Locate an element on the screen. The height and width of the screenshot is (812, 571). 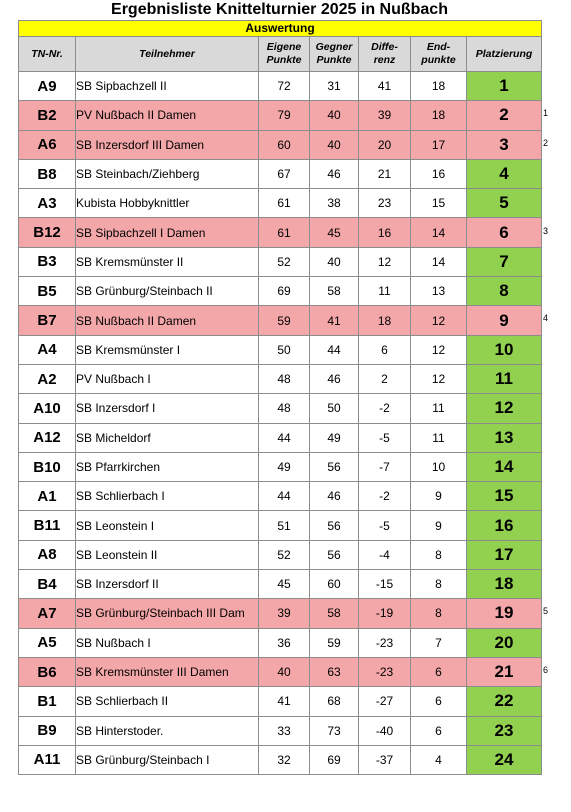
team-name-cell: SB Grünburg/Steinbach I is located at coordinates (167, 760).